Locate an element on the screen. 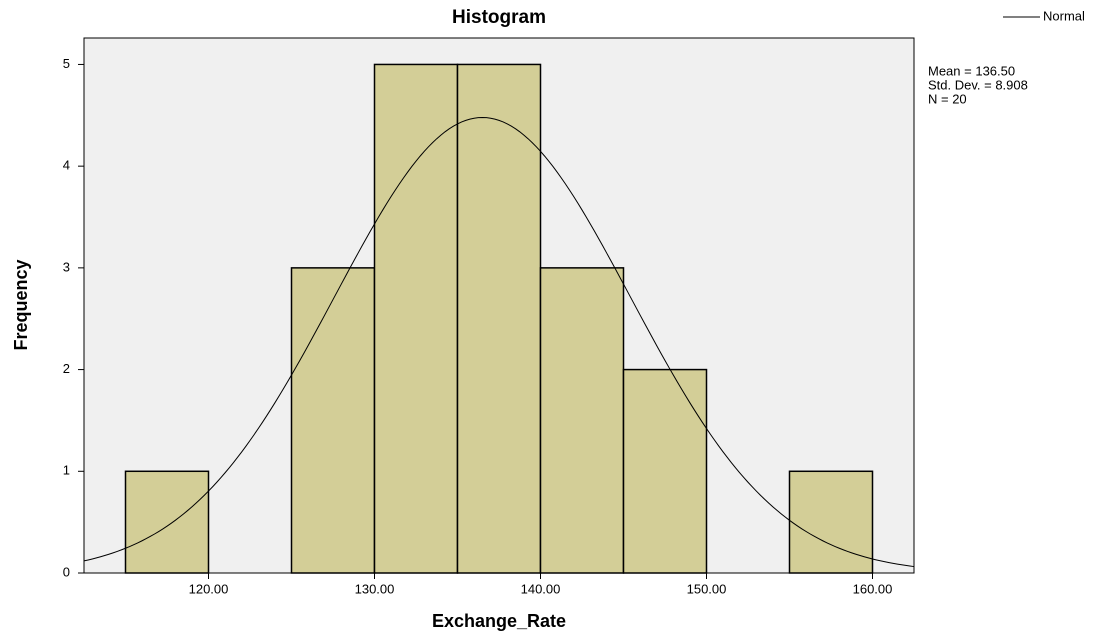 This screenshot has height=635, width=1114. chart-title: Histogram is located at coordinates (499, 17).